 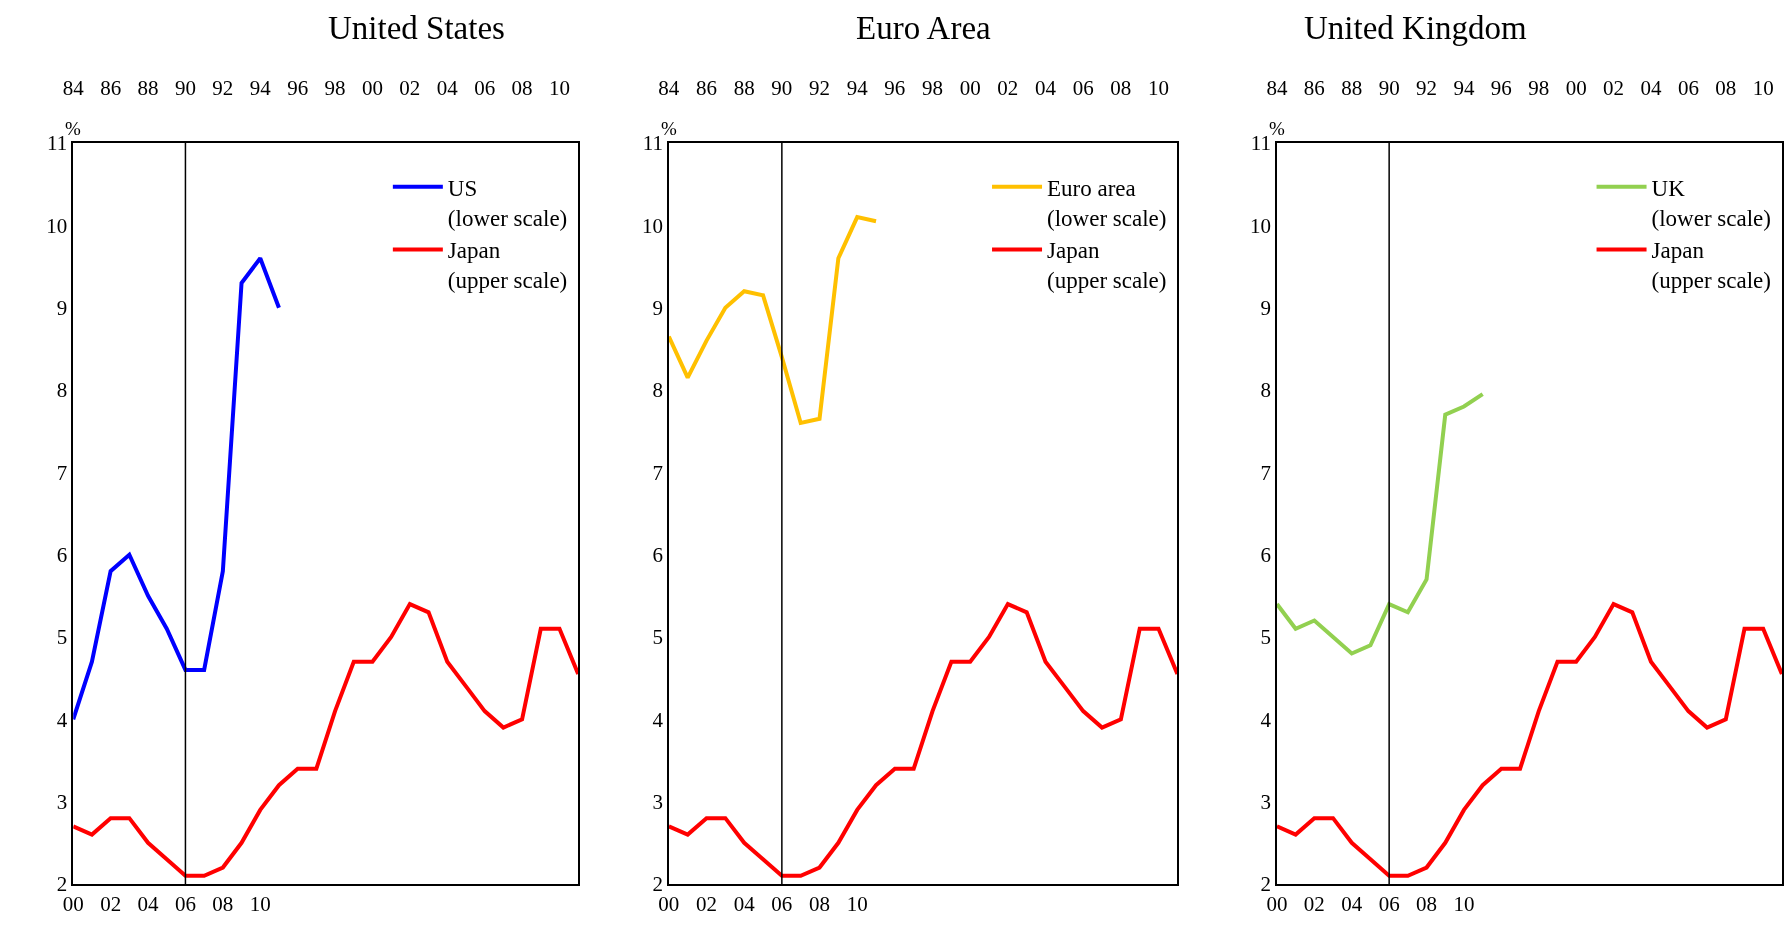 What do you see at coordinates (507, 203) in the screenshot?
I see `legend-label: US (lower scale)` at bounding box center [507, 203].